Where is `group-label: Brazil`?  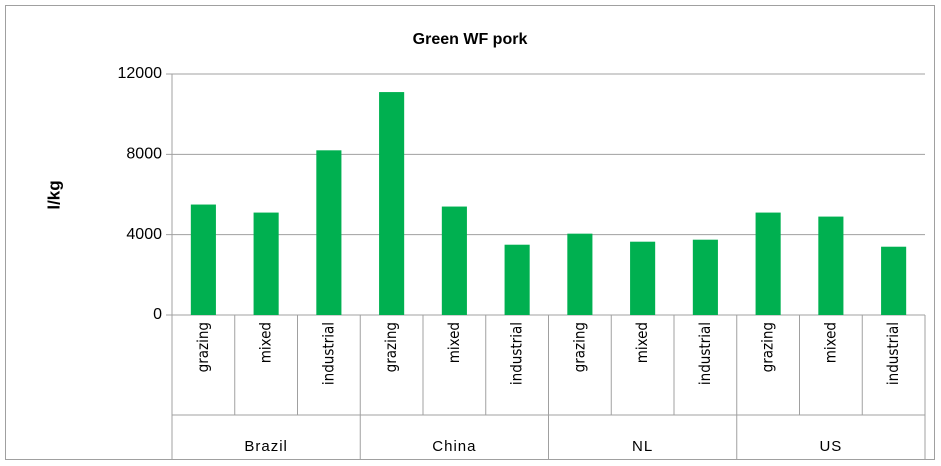
group-label: Brazil is located at coordinates (266, 446).